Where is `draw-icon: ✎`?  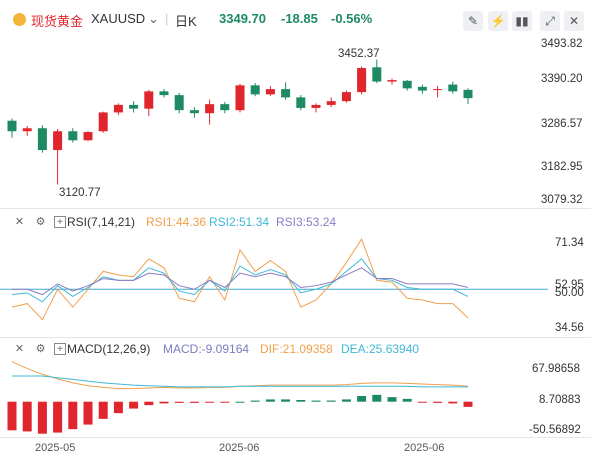
draw-icon: ✎ is located at coordinates (473, 21).